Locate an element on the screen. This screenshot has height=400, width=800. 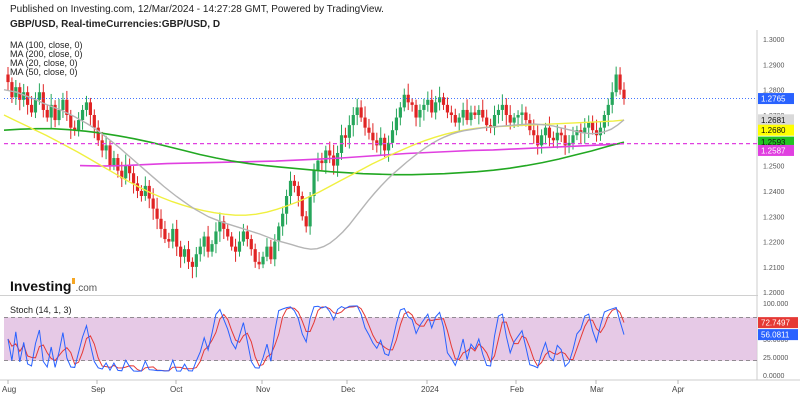
pane-divider is located at coordinates (379, 295).